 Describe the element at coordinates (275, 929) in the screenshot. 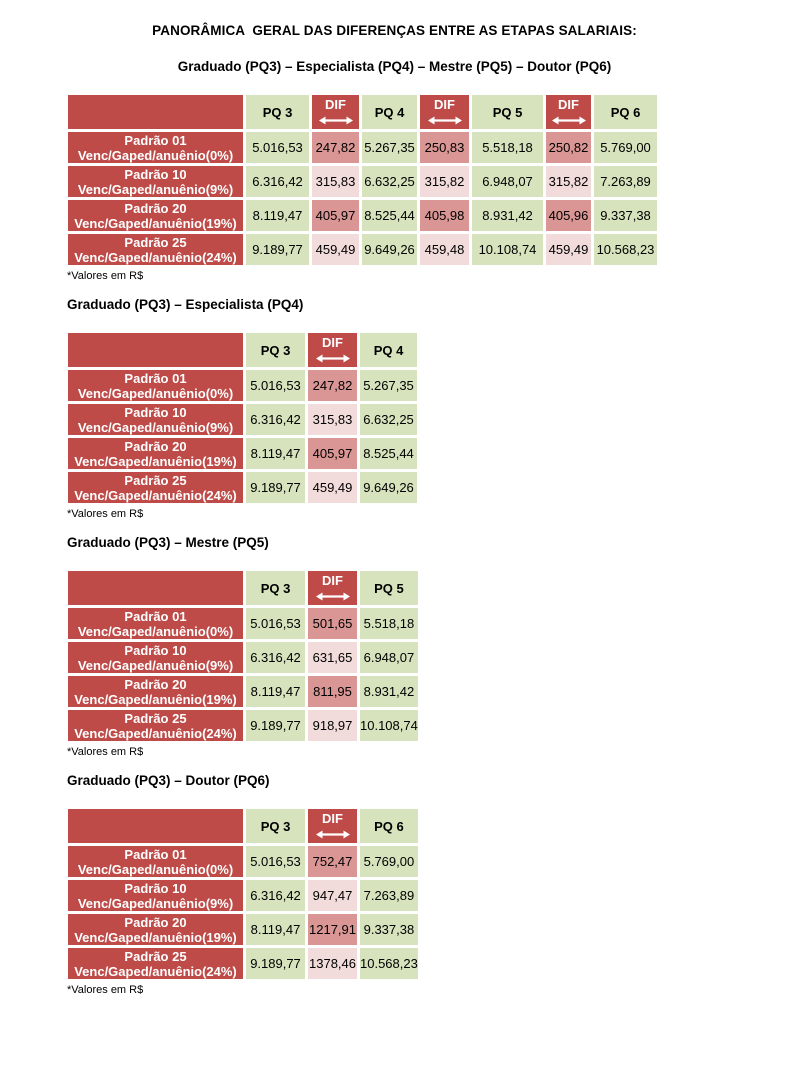

I see `value-cell: 8.119,47` at that location.